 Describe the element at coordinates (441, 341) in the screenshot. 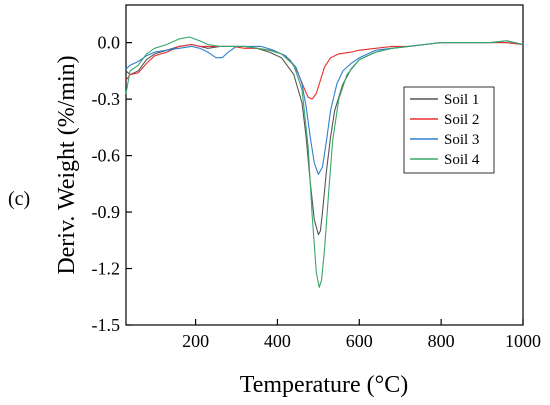

I see `x-tick-label: 800` at that location.